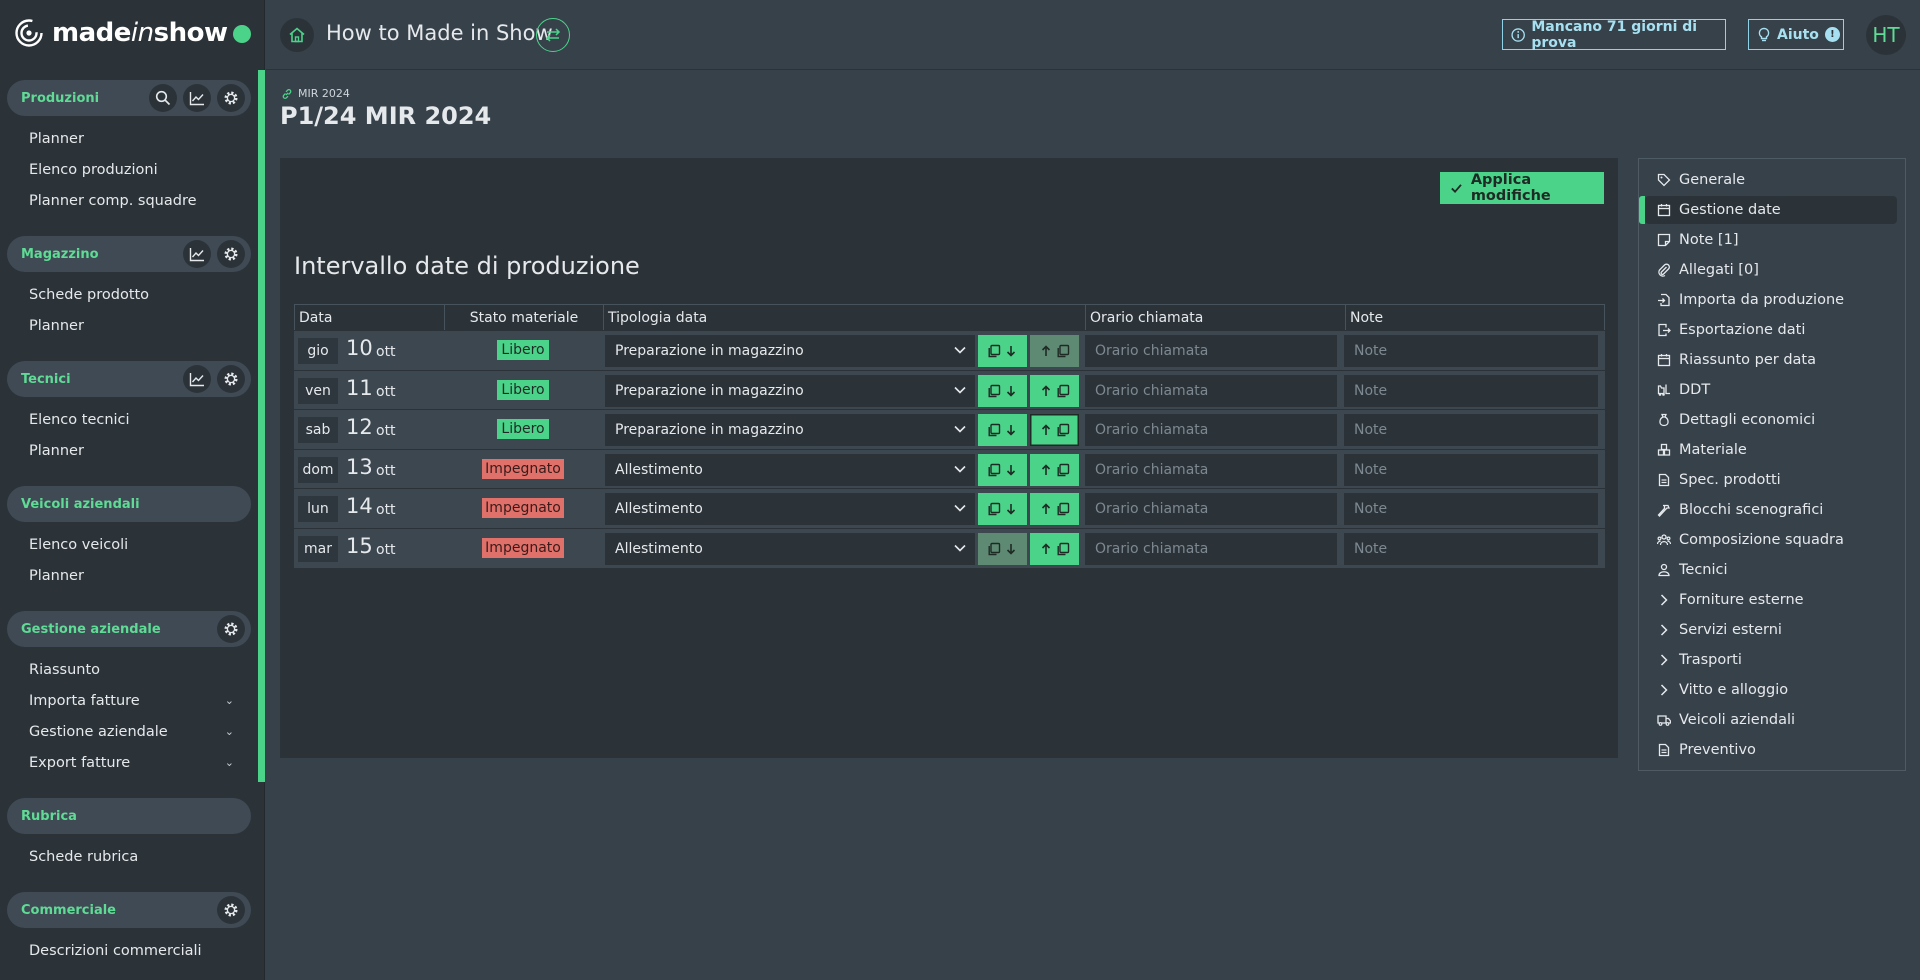 The width and height of the screenshot is (1920, 980). Describe the element at coordinates (1771, 660) in the screenshot. I see `nav-item-trasporti: Trasporti` at that location.